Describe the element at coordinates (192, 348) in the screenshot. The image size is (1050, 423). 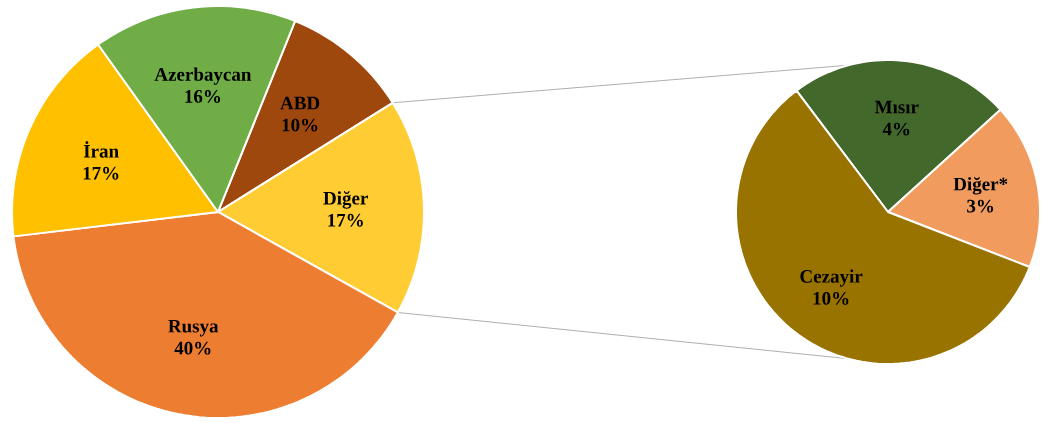
I see `data-label: 40%` at that location.